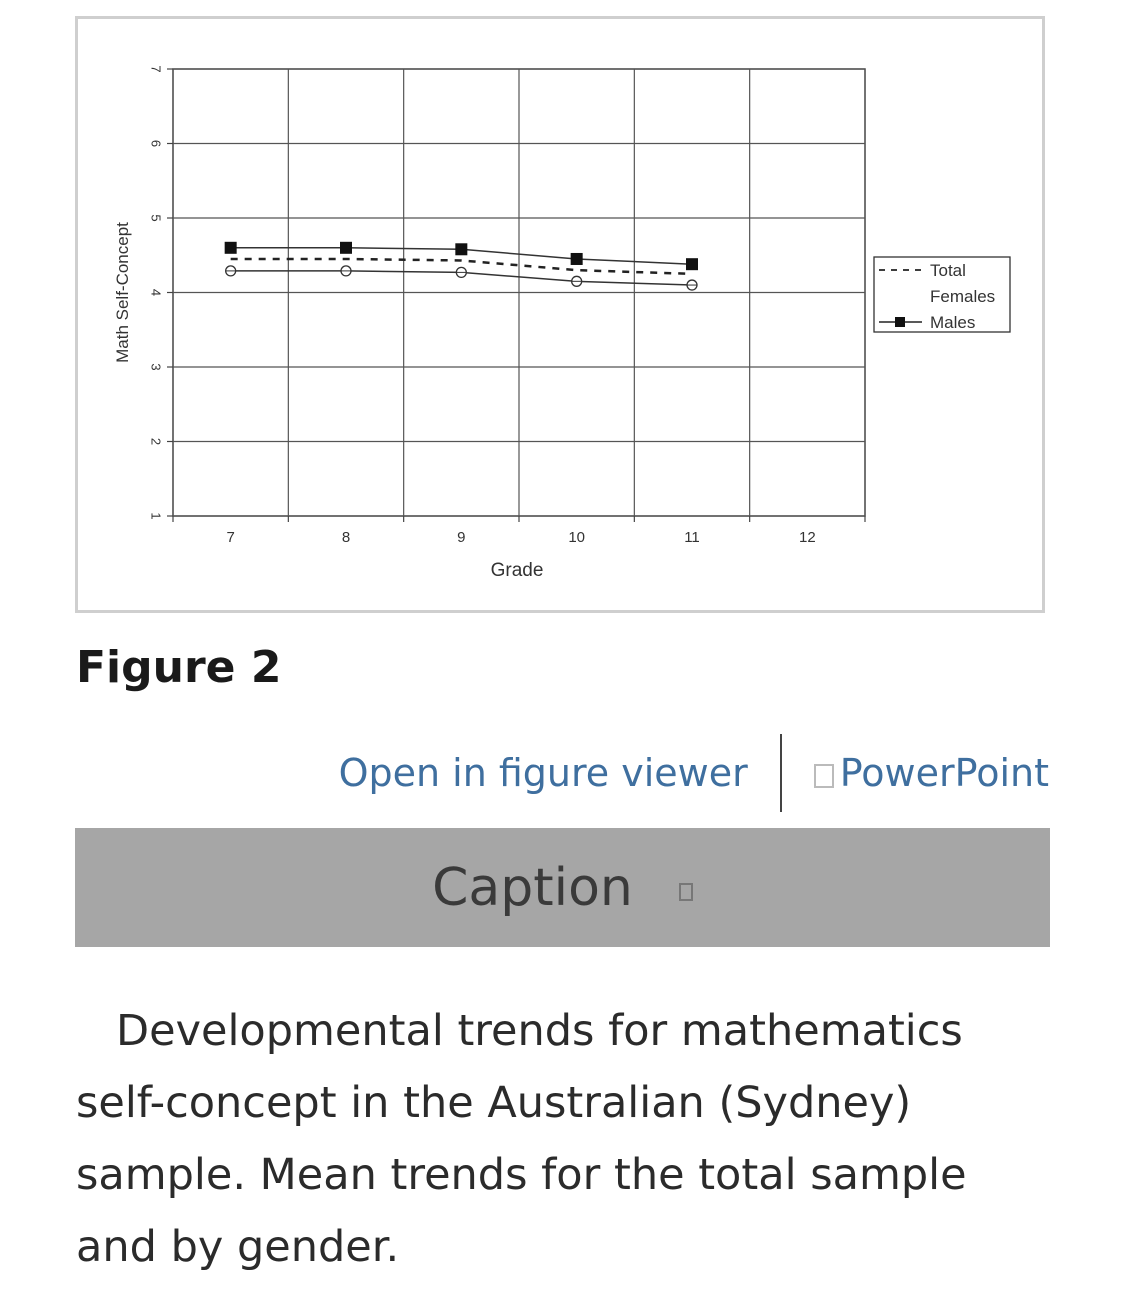 The width and height of the screenshot is (1125, 1290). I want to click on legend-label-males: Males, so click(952, 322).